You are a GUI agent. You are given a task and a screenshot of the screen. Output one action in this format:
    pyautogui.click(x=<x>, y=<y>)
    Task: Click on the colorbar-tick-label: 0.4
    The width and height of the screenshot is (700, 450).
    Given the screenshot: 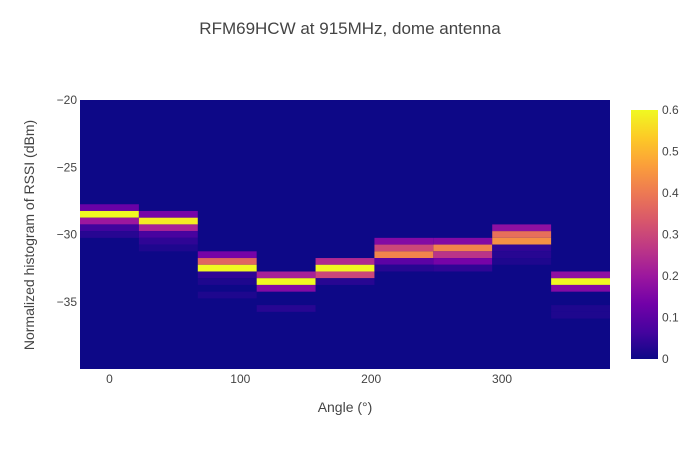 What is the action you would take?
    pyautogui.click(x=670, y=193)
    